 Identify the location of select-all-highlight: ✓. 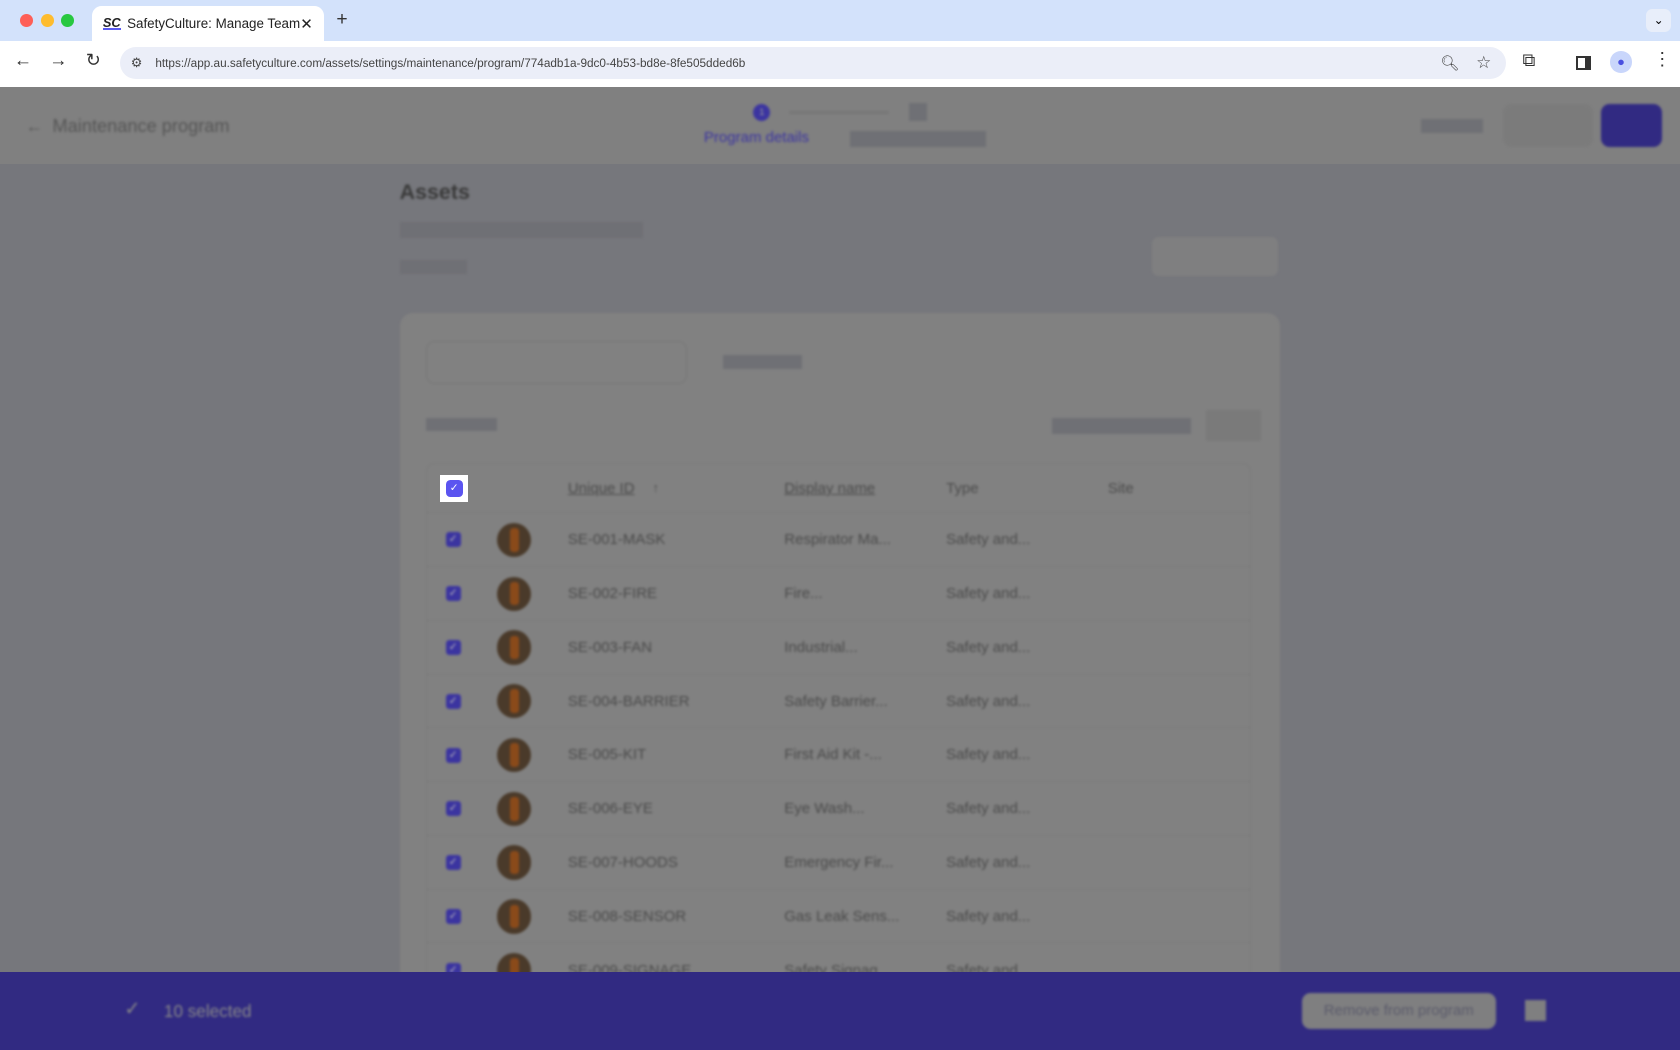
(454, 488).